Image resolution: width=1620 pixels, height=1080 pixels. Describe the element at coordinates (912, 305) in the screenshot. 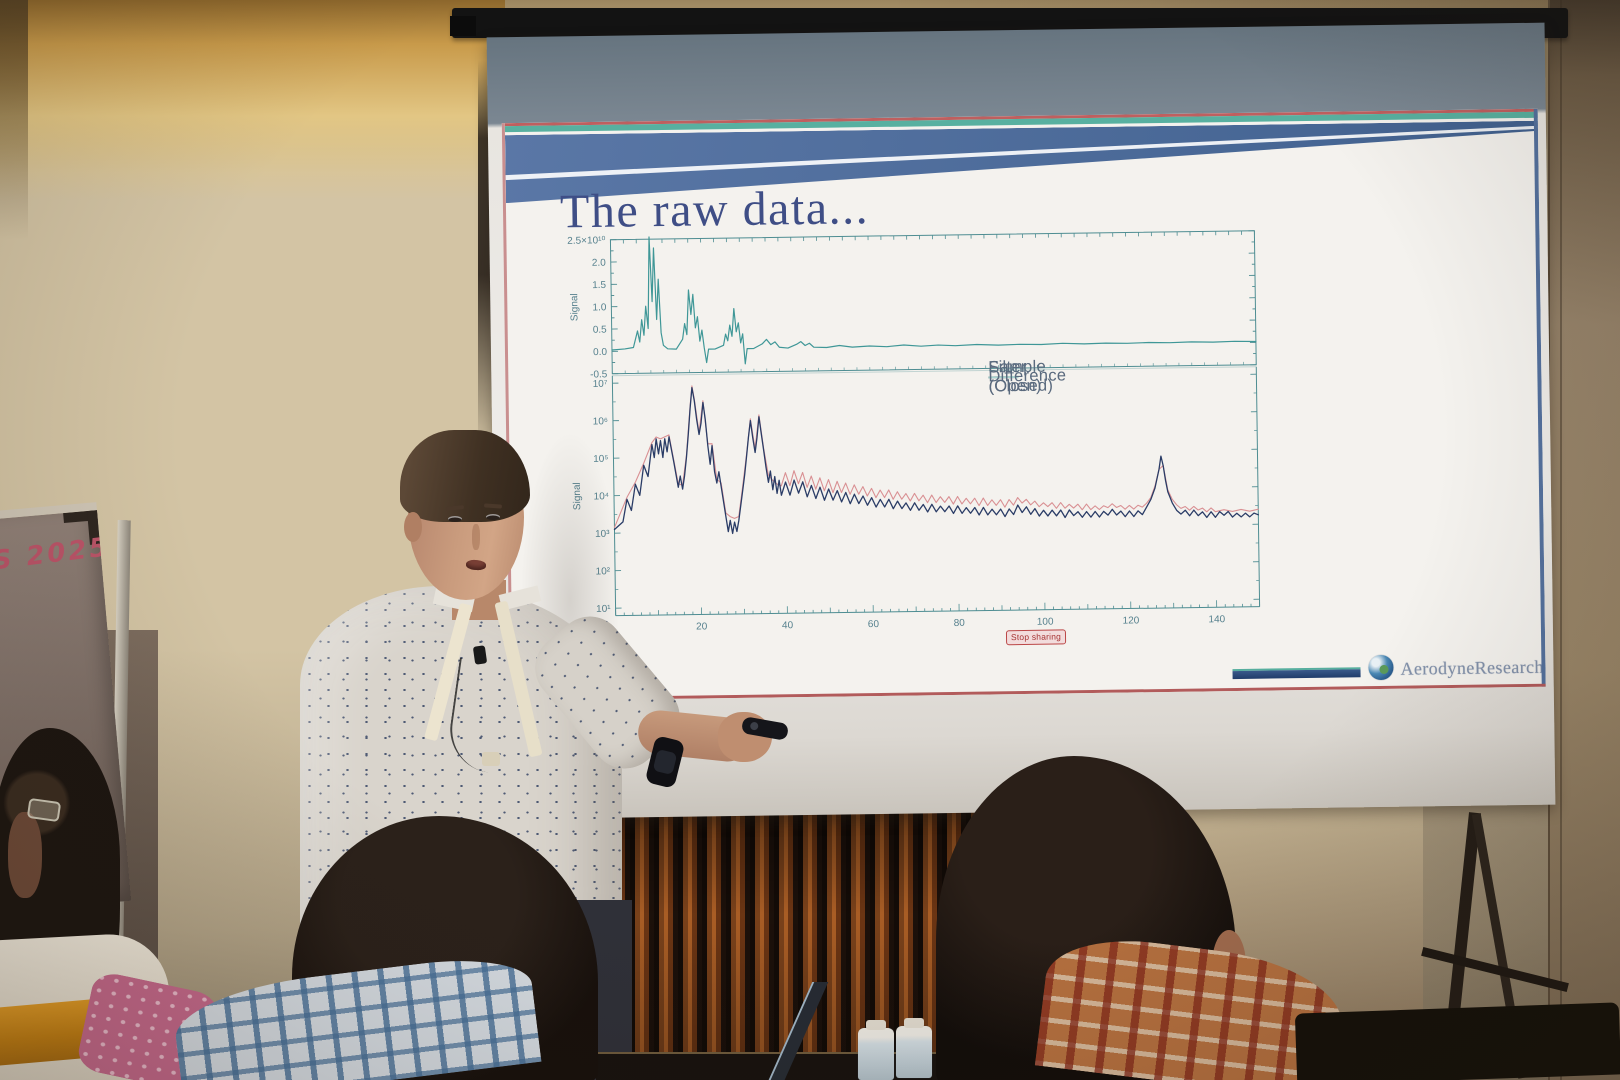

I see `top-signal-chart: 2.5×10¹⁰ 2.0 1.5 1.0 0.5 0.0 -0.5 Signal` at that location.